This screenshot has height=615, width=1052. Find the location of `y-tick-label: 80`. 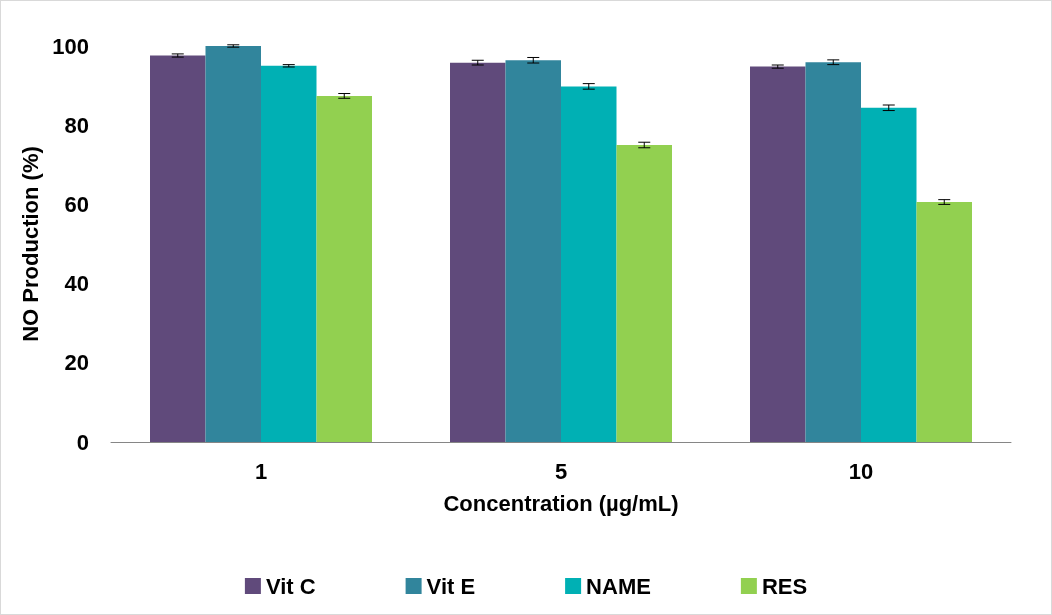

y-tick-label: 80 is located at coordinates (76, 125).